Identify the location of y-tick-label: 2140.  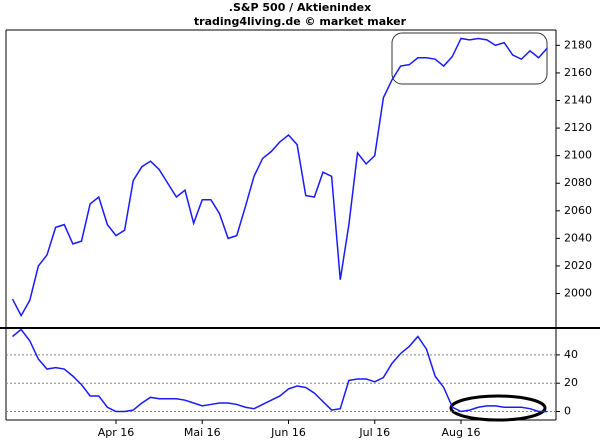
(578, 100).